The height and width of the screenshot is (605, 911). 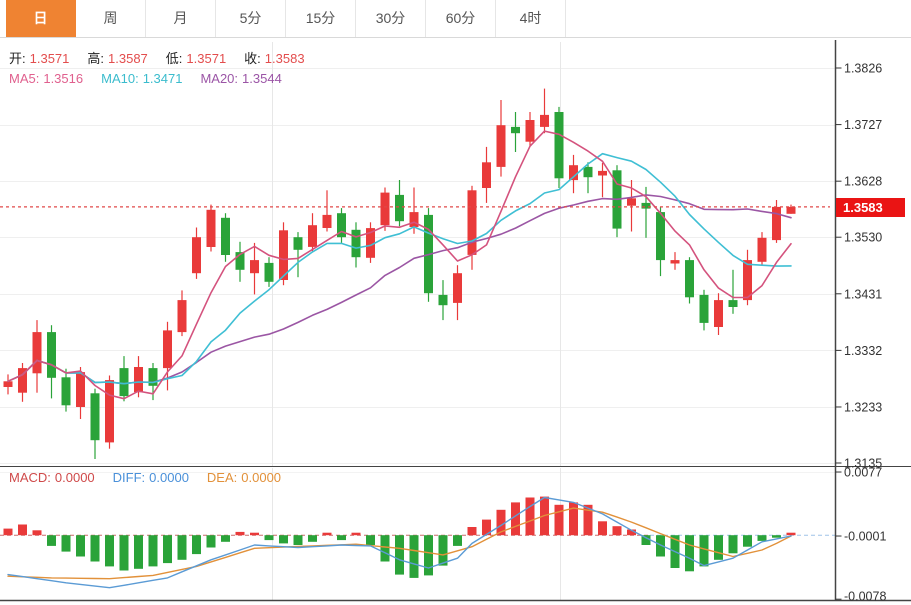 I want to click on high-value: 1.3587, so click(x=128, y=58).